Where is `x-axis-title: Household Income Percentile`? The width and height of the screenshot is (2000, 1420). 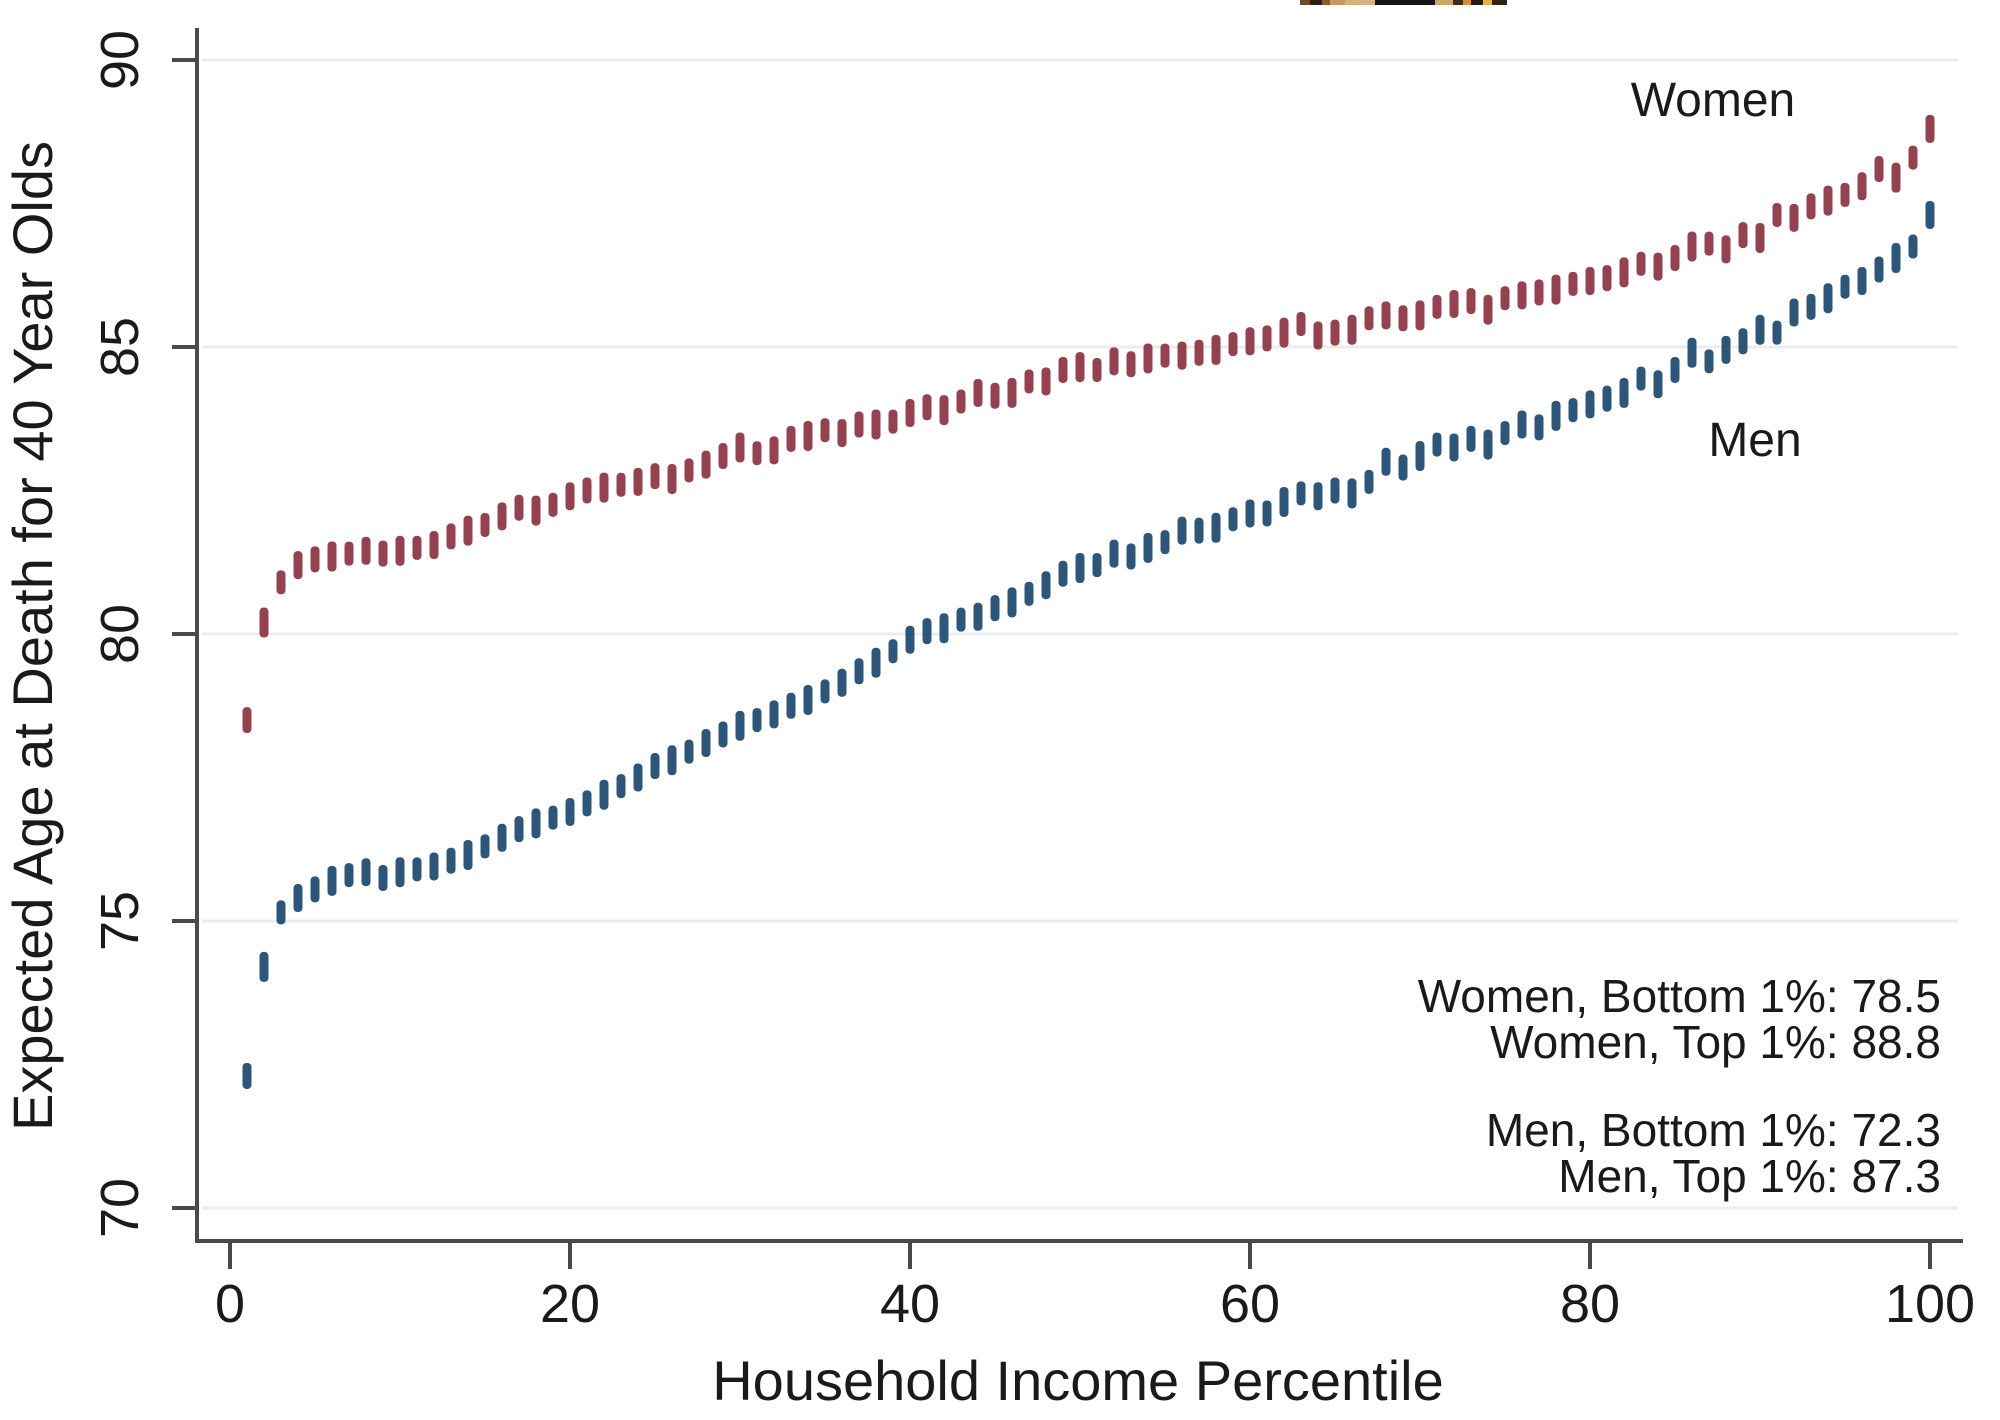
x-axis-title: Household Income Percentile is located at coordinates (1078, 1380).